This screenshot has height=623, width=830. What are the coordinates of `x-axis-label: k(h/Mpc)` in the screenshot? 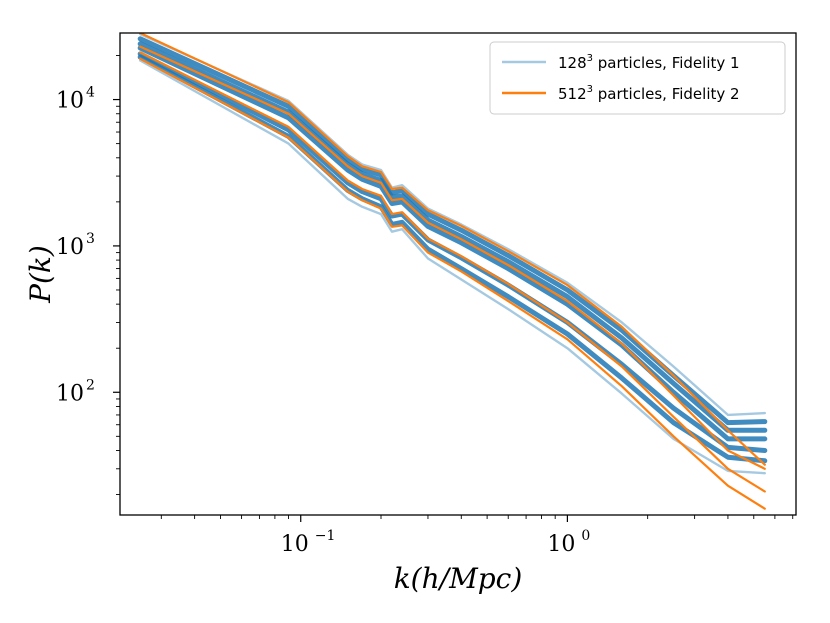 It's located at (458, 578).